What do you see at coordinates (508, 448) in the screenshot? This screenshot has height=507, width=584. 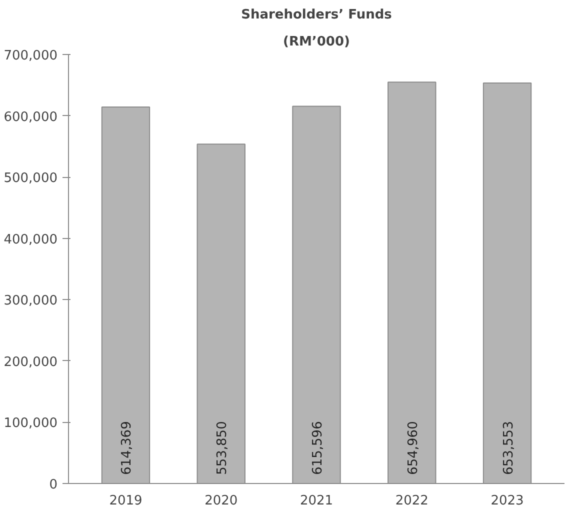 I see `data-label: 653,553` at bounding box center [508, 448].